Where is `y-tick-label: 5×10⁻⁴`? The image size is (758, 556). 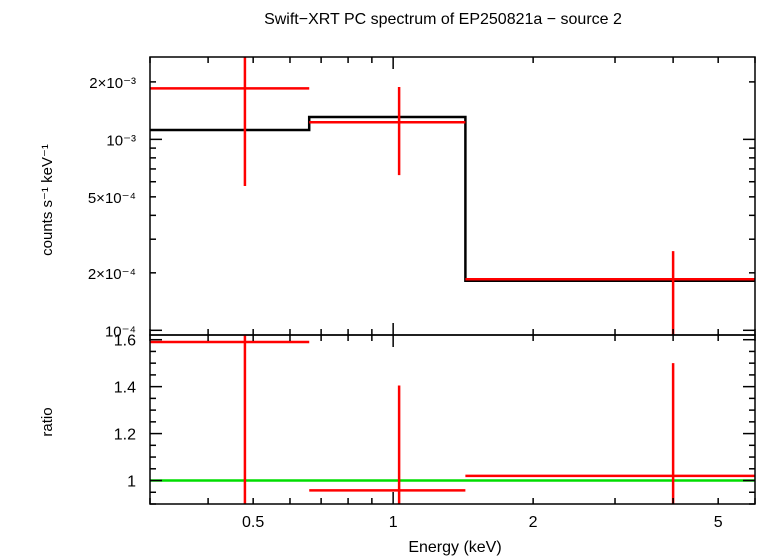
y-tick-label: 5×10⁻⁴ is located at coordinates (112, 198).